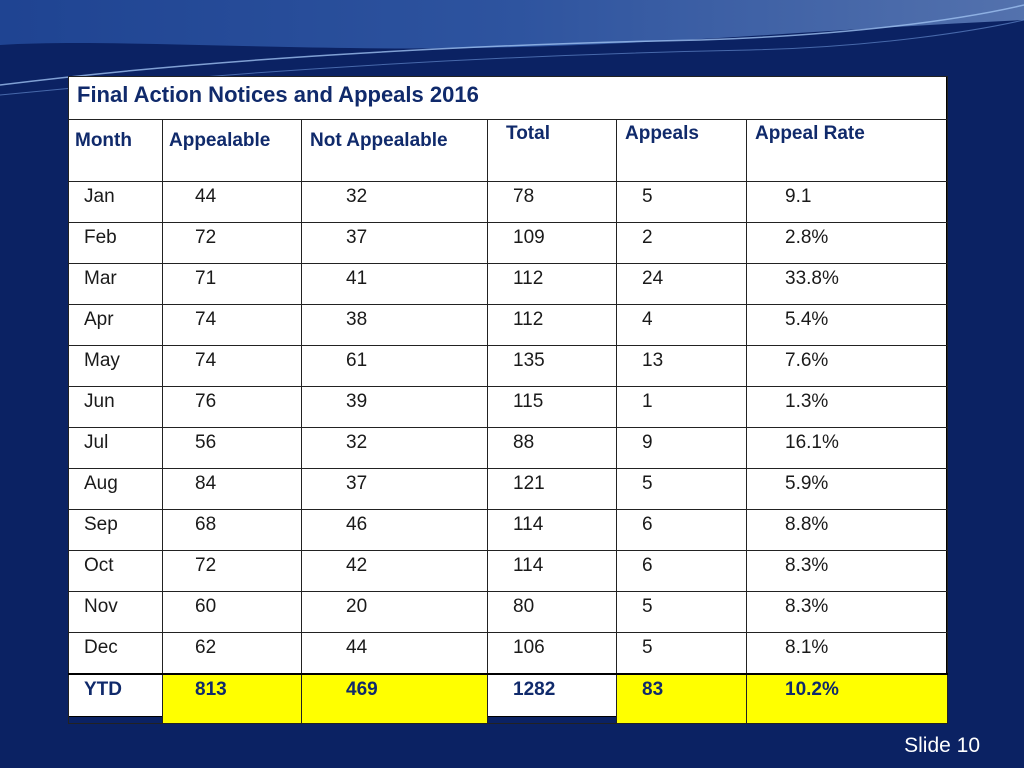 The width and height of the screenshot is (1024, 768). I want to click on cell-total: 106, so click(552, 653).